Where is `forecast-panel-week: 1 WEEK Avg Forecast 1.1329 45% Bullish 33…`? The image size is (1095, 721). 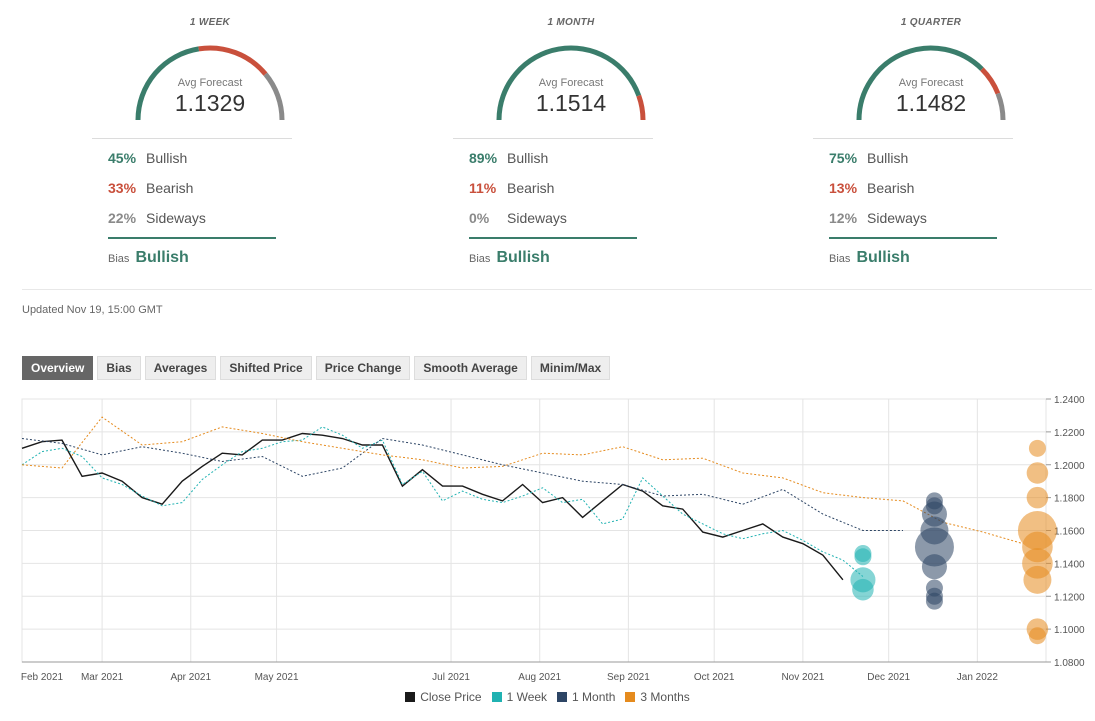
forecast-panel-week: 1 WEEK Avg Forecast 1.1329 45% Bullish 33… is located at coordinates (210, 142).